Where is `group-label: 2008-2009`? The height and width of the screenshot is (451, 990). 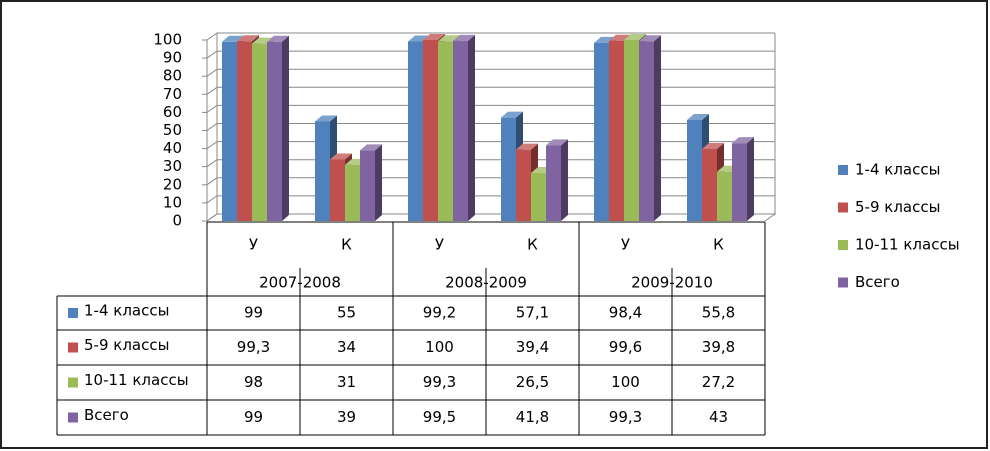
group-label: 2008-2009 is located at coordinates (486, 283).